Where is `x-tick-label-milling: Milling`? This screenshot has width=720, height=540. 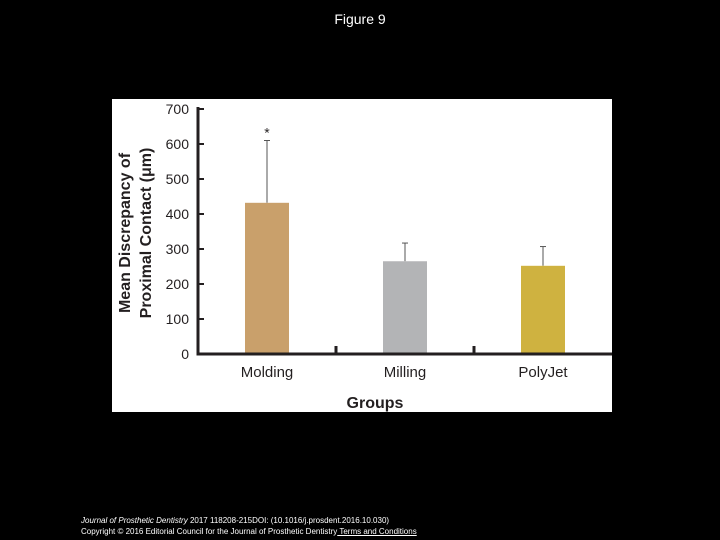
x-tick-label-milling: Milling is located at coordinates (405, 372).